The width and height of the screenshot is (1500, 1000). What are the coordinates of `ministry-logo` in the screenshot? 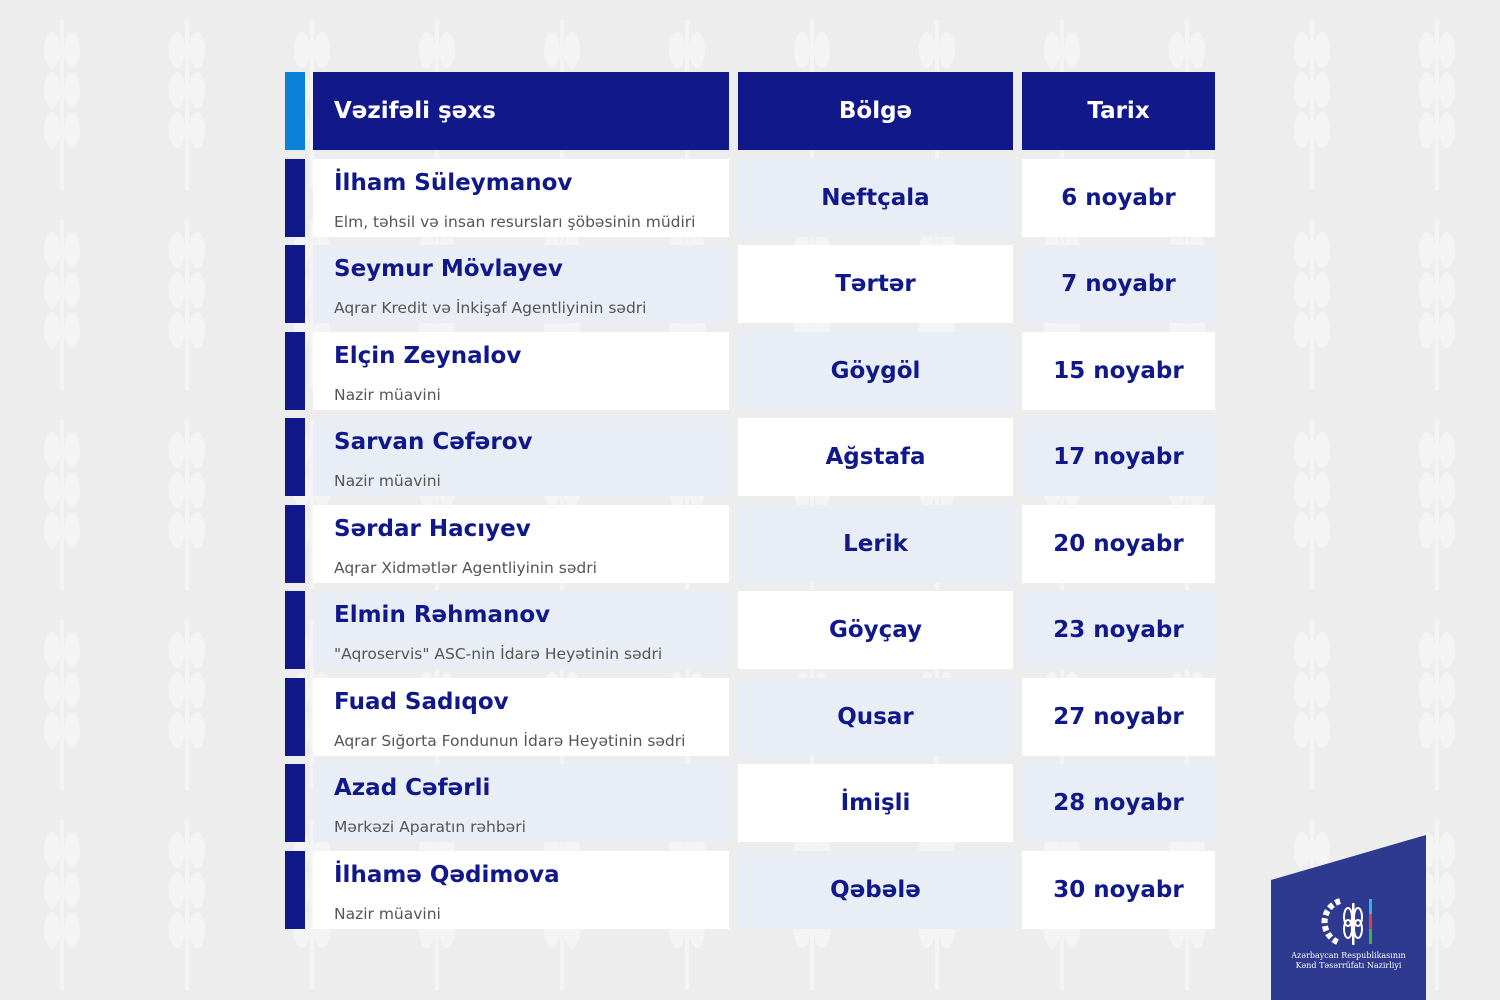 It's located at (1348, 917).